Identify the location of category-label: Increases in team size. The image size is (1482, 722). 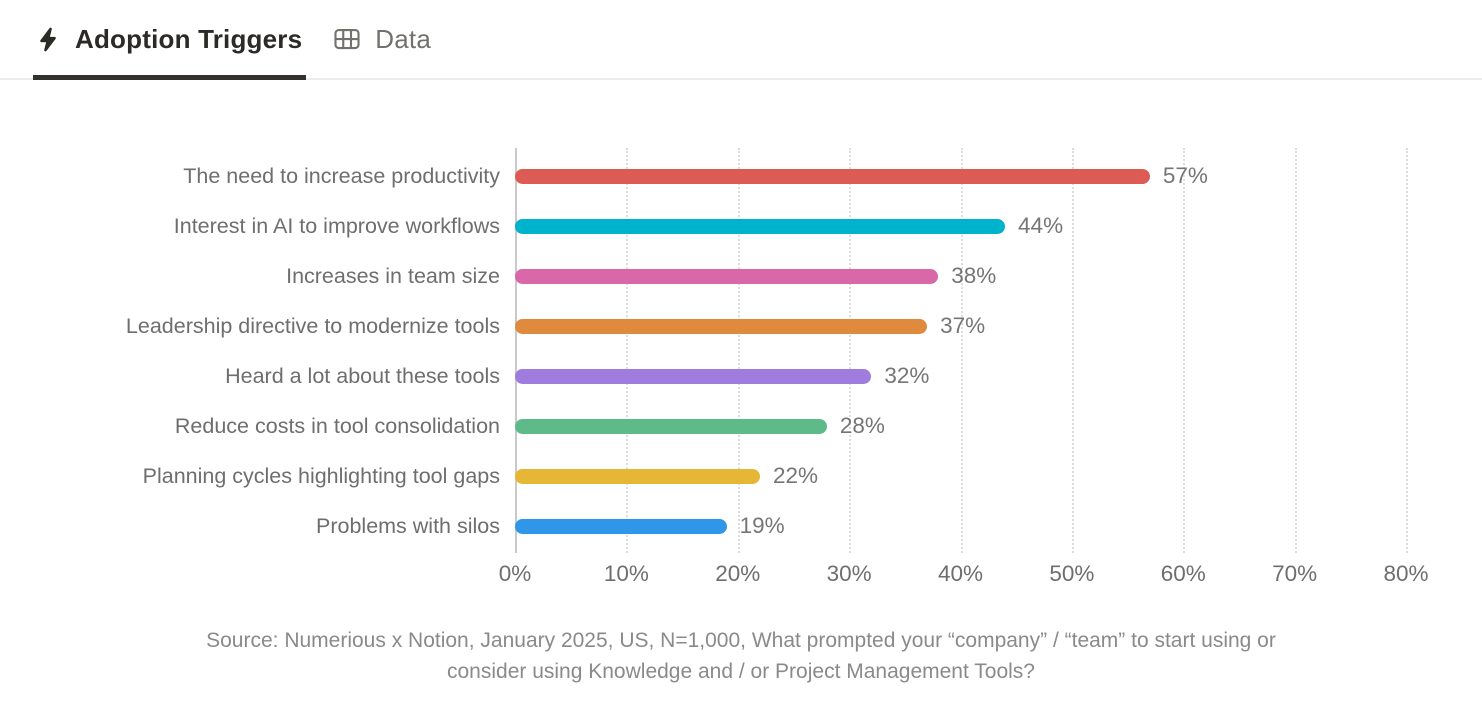
(393, 275).